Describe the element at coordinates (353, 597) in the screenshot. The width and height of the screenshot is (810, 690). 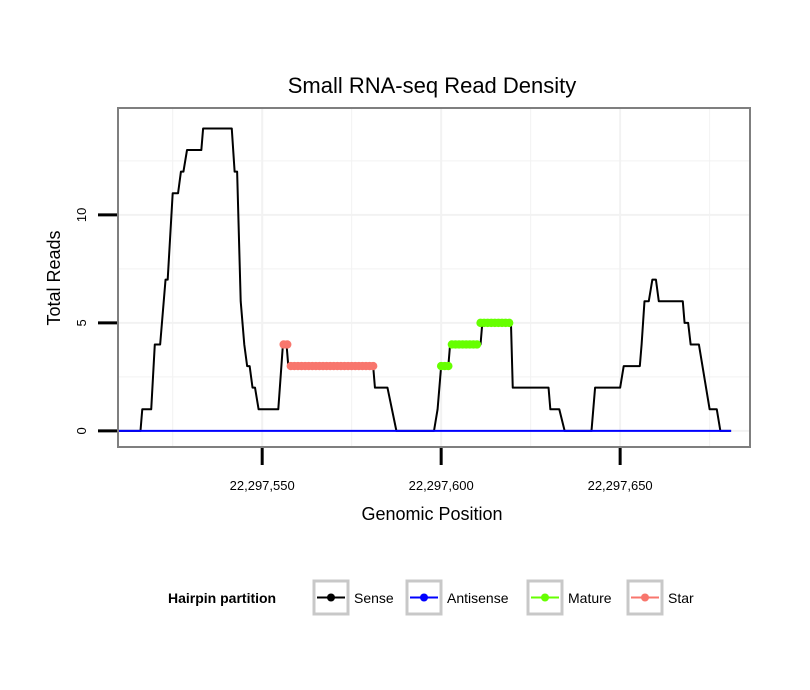
I see `legend-item-sense: Sense` at that location.